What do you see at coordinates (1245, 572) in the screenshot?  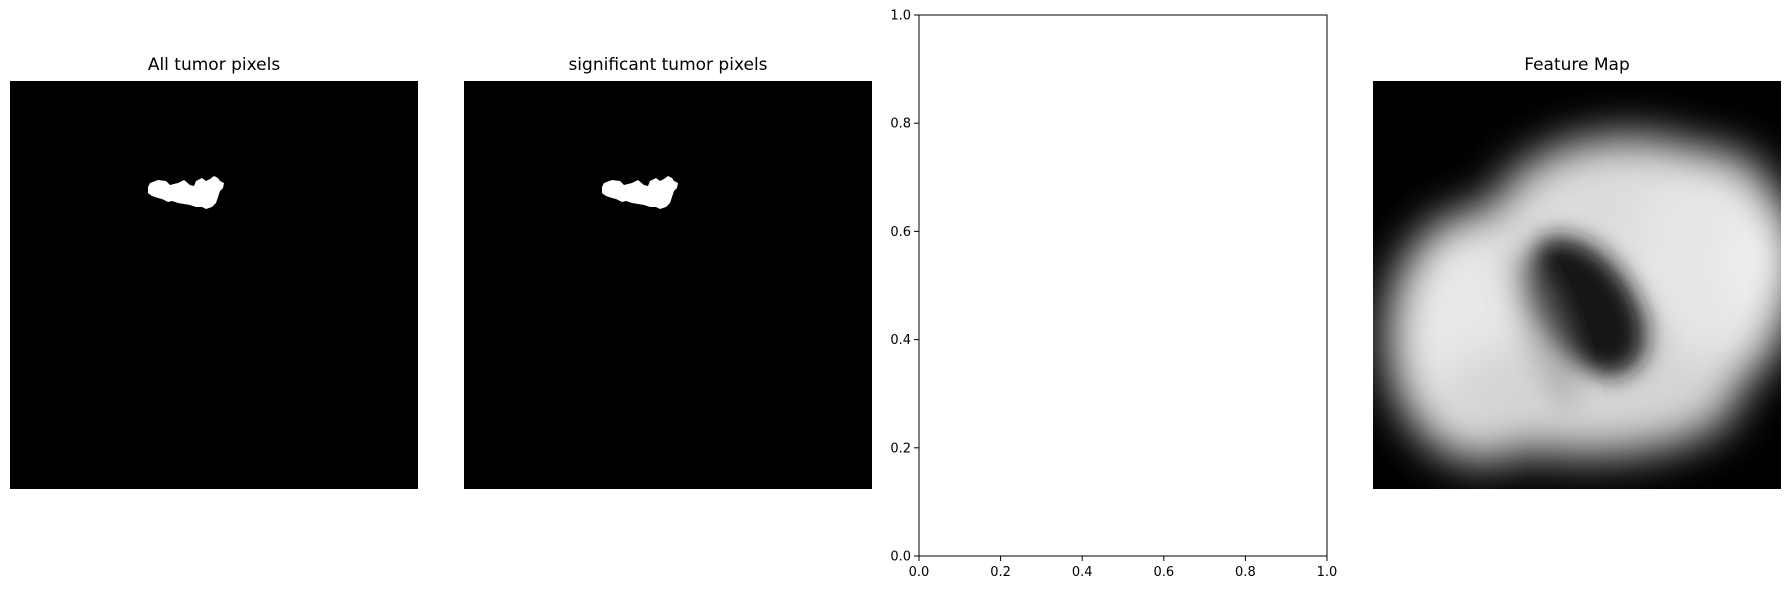 I see `x-tick-label: 0.8` at bounding box center [1245, 572].